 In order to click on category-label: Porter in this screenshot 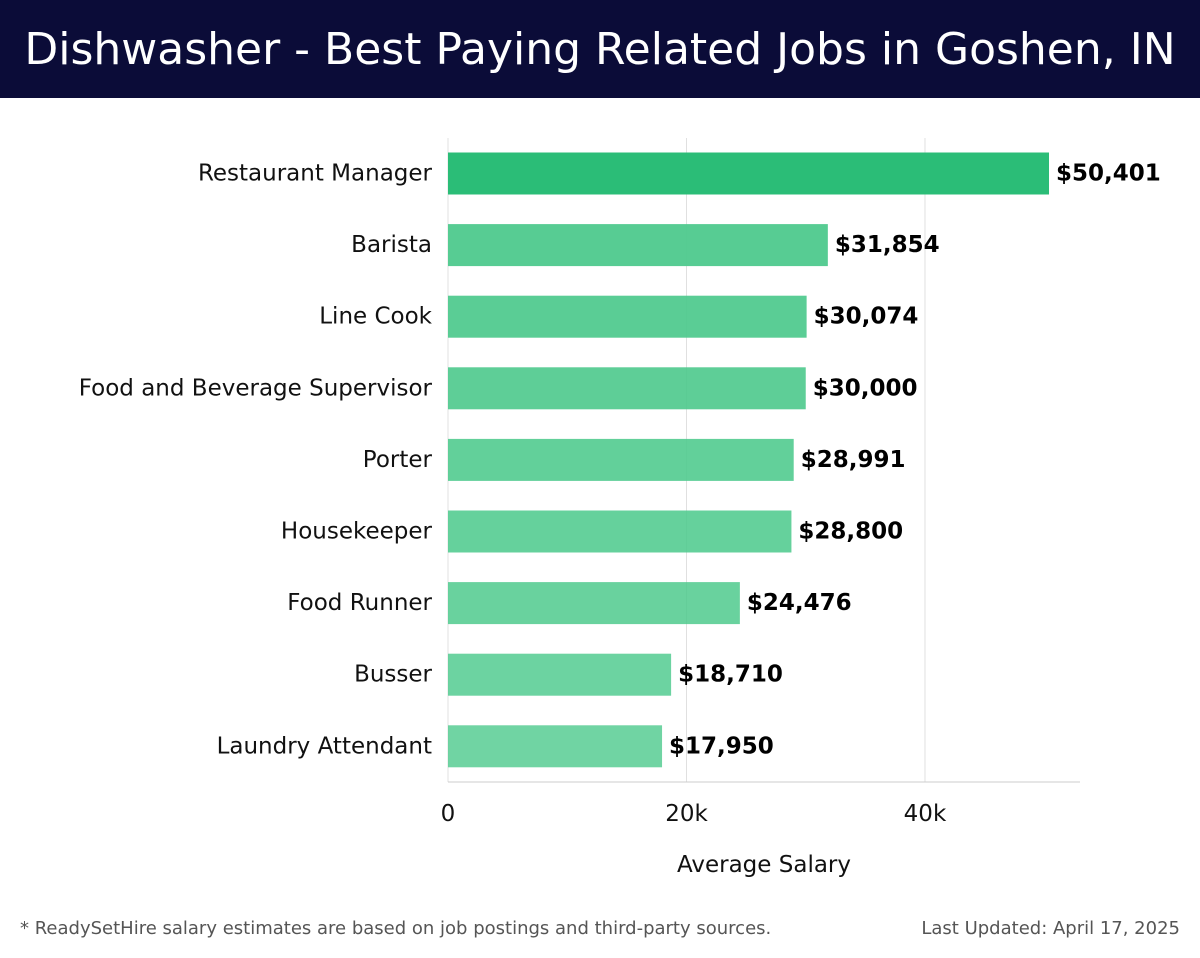, I will do `click(398, 460)`.